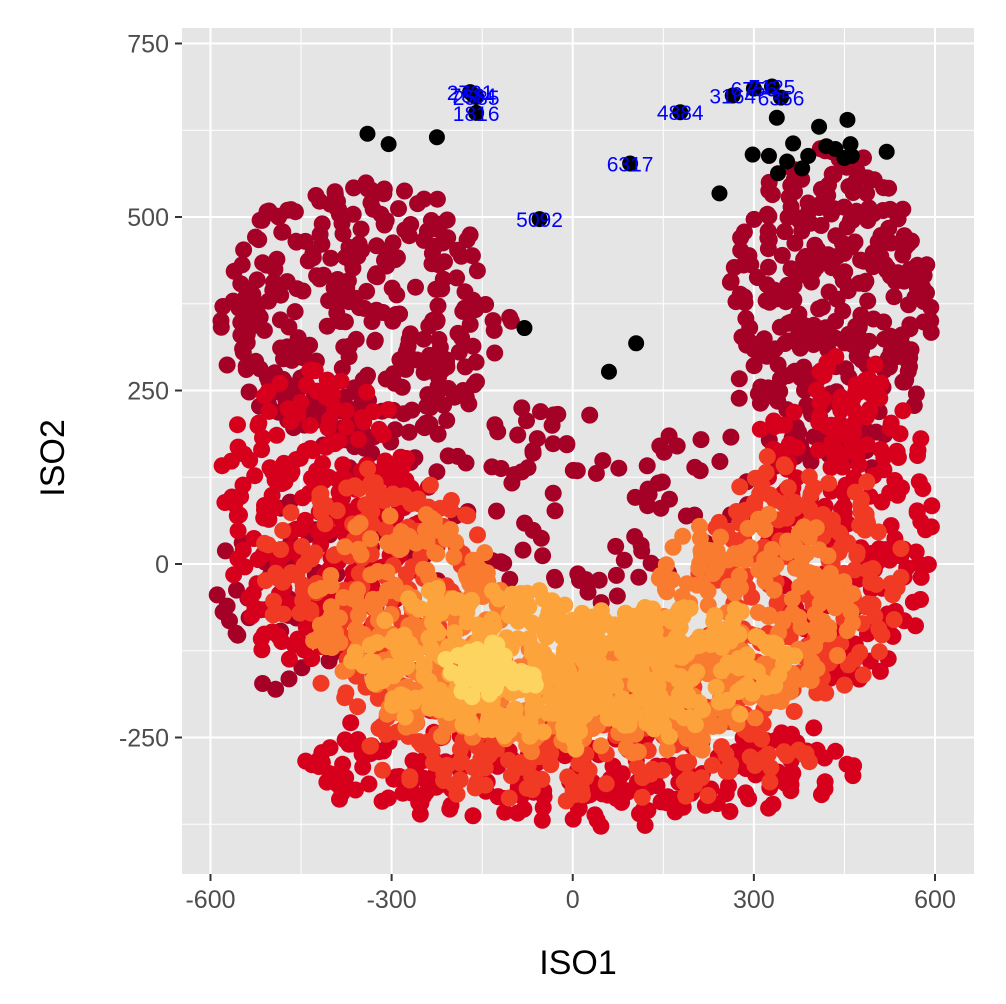 This screenshot has height=1004, width=1006. Describe the element at coordinates (630, 165) in the screenshot. I see `point-label: 6317` at that location.